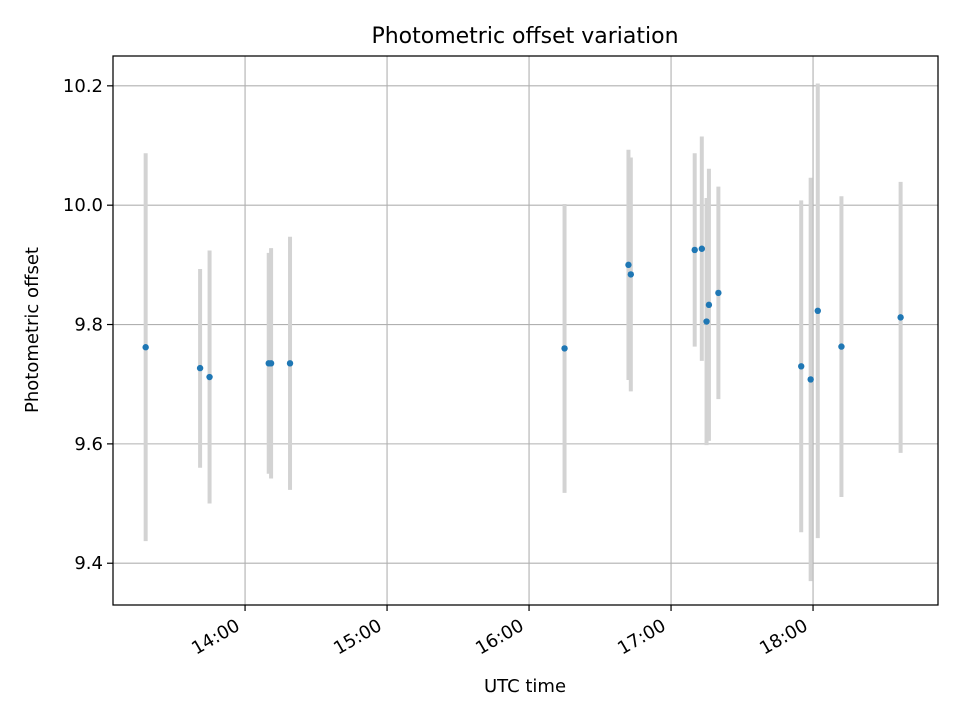 Image resolution: width=960 pixels, height=720 pixels. I want to click on y-axis-label: Photometric offset, so click(32, 330).